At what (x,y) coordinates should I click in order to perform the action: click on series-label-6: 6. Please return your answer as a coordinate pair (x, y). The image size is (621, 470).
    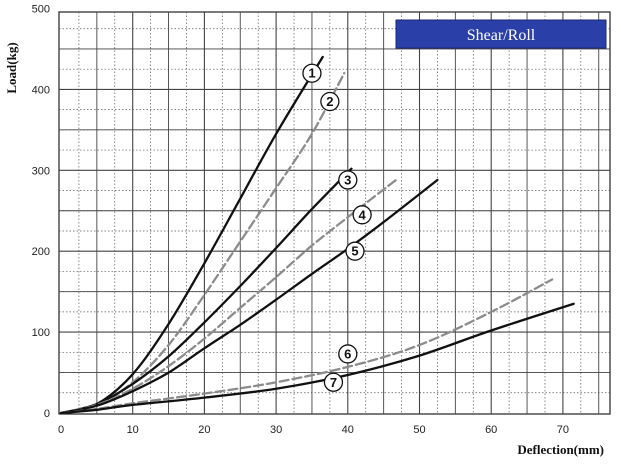
    Looking at the image, I should click on (347, 353).